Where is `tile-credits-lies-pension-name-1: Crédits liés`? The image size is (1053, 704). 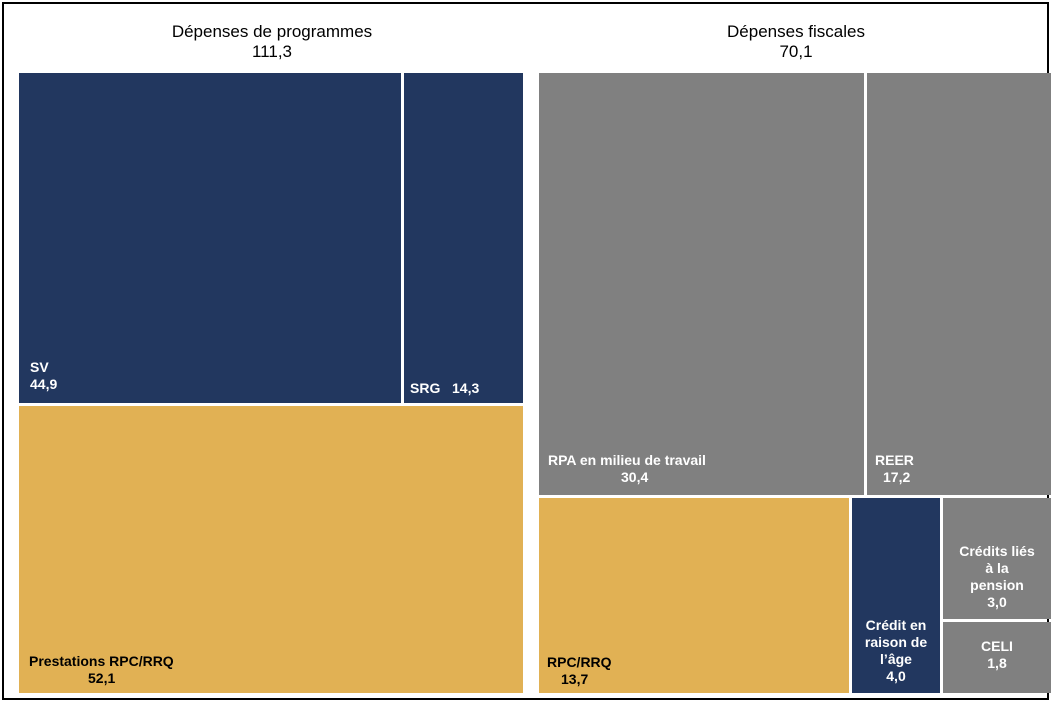 tile-credits-lies-pension-name-1: Crédits liés is located at coordinates (997, 551).